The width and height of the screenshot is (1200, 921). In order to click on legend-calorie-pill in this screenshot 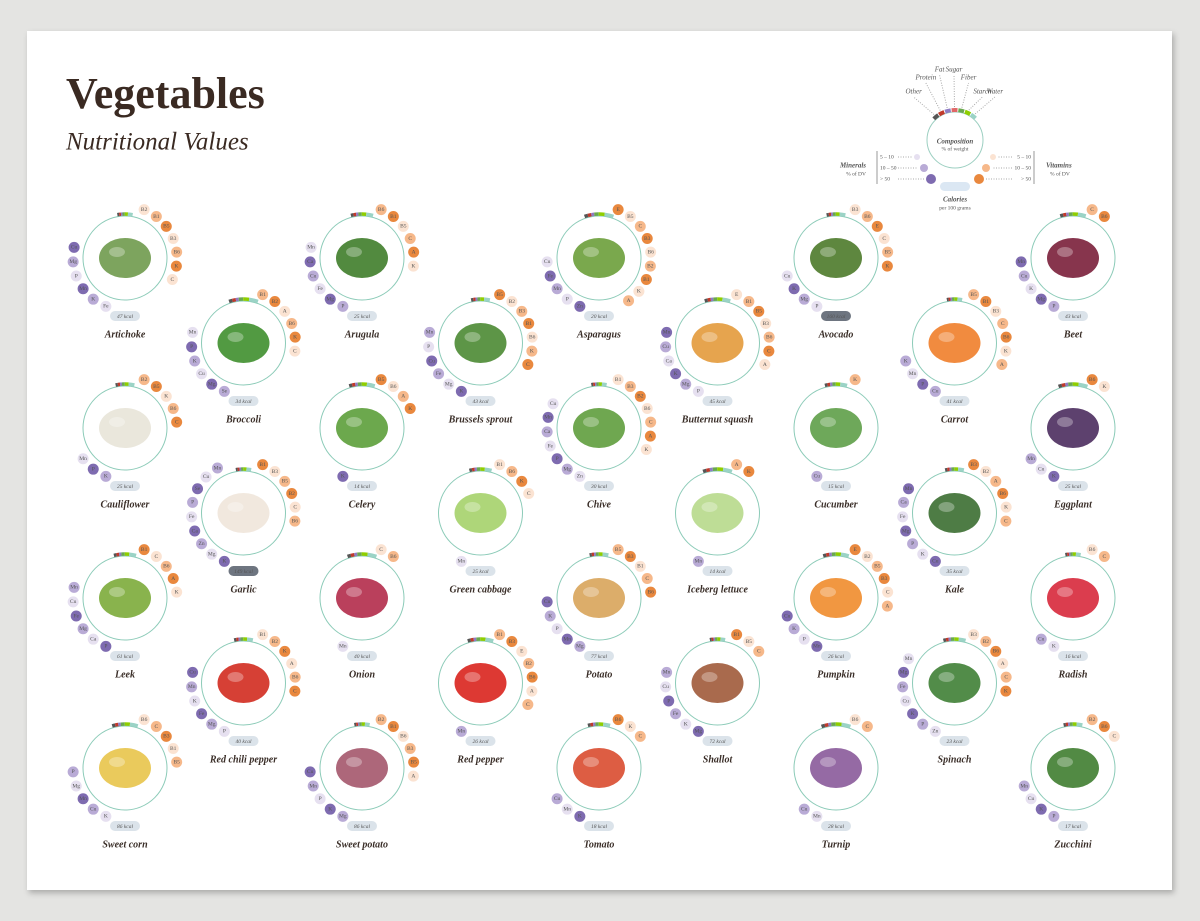, I will do `click(955, 186)`.